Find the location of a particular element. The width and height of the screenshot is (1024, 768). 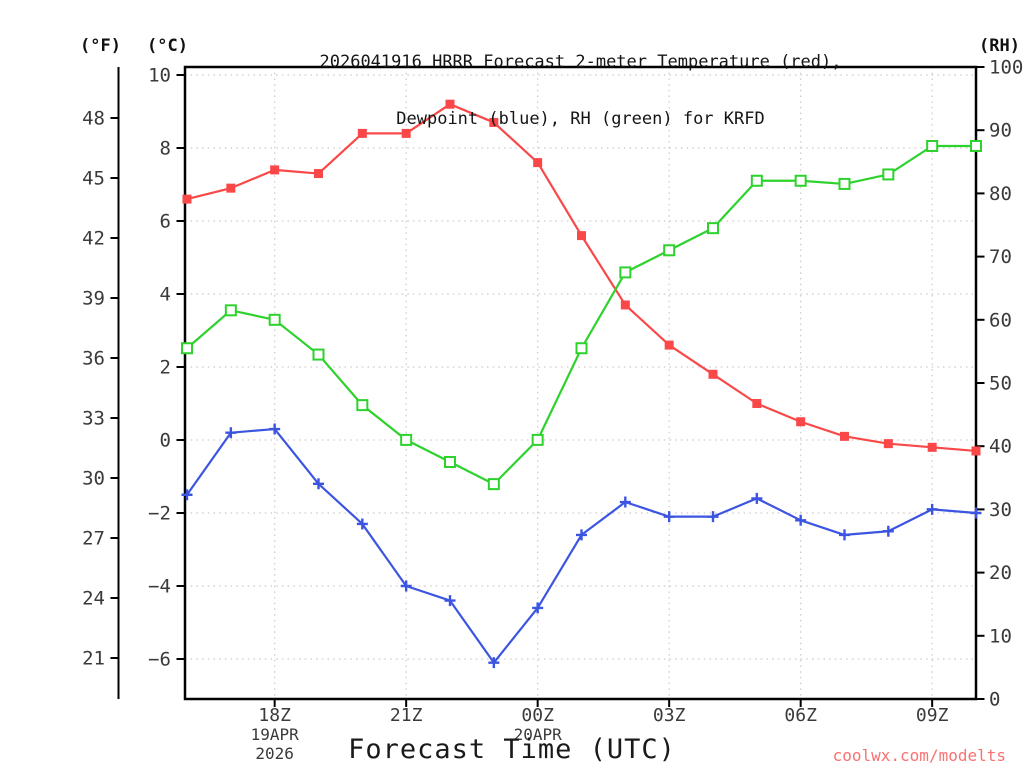

watermark-link: coolwx.com/modelts is located at coordinates (919, 755).